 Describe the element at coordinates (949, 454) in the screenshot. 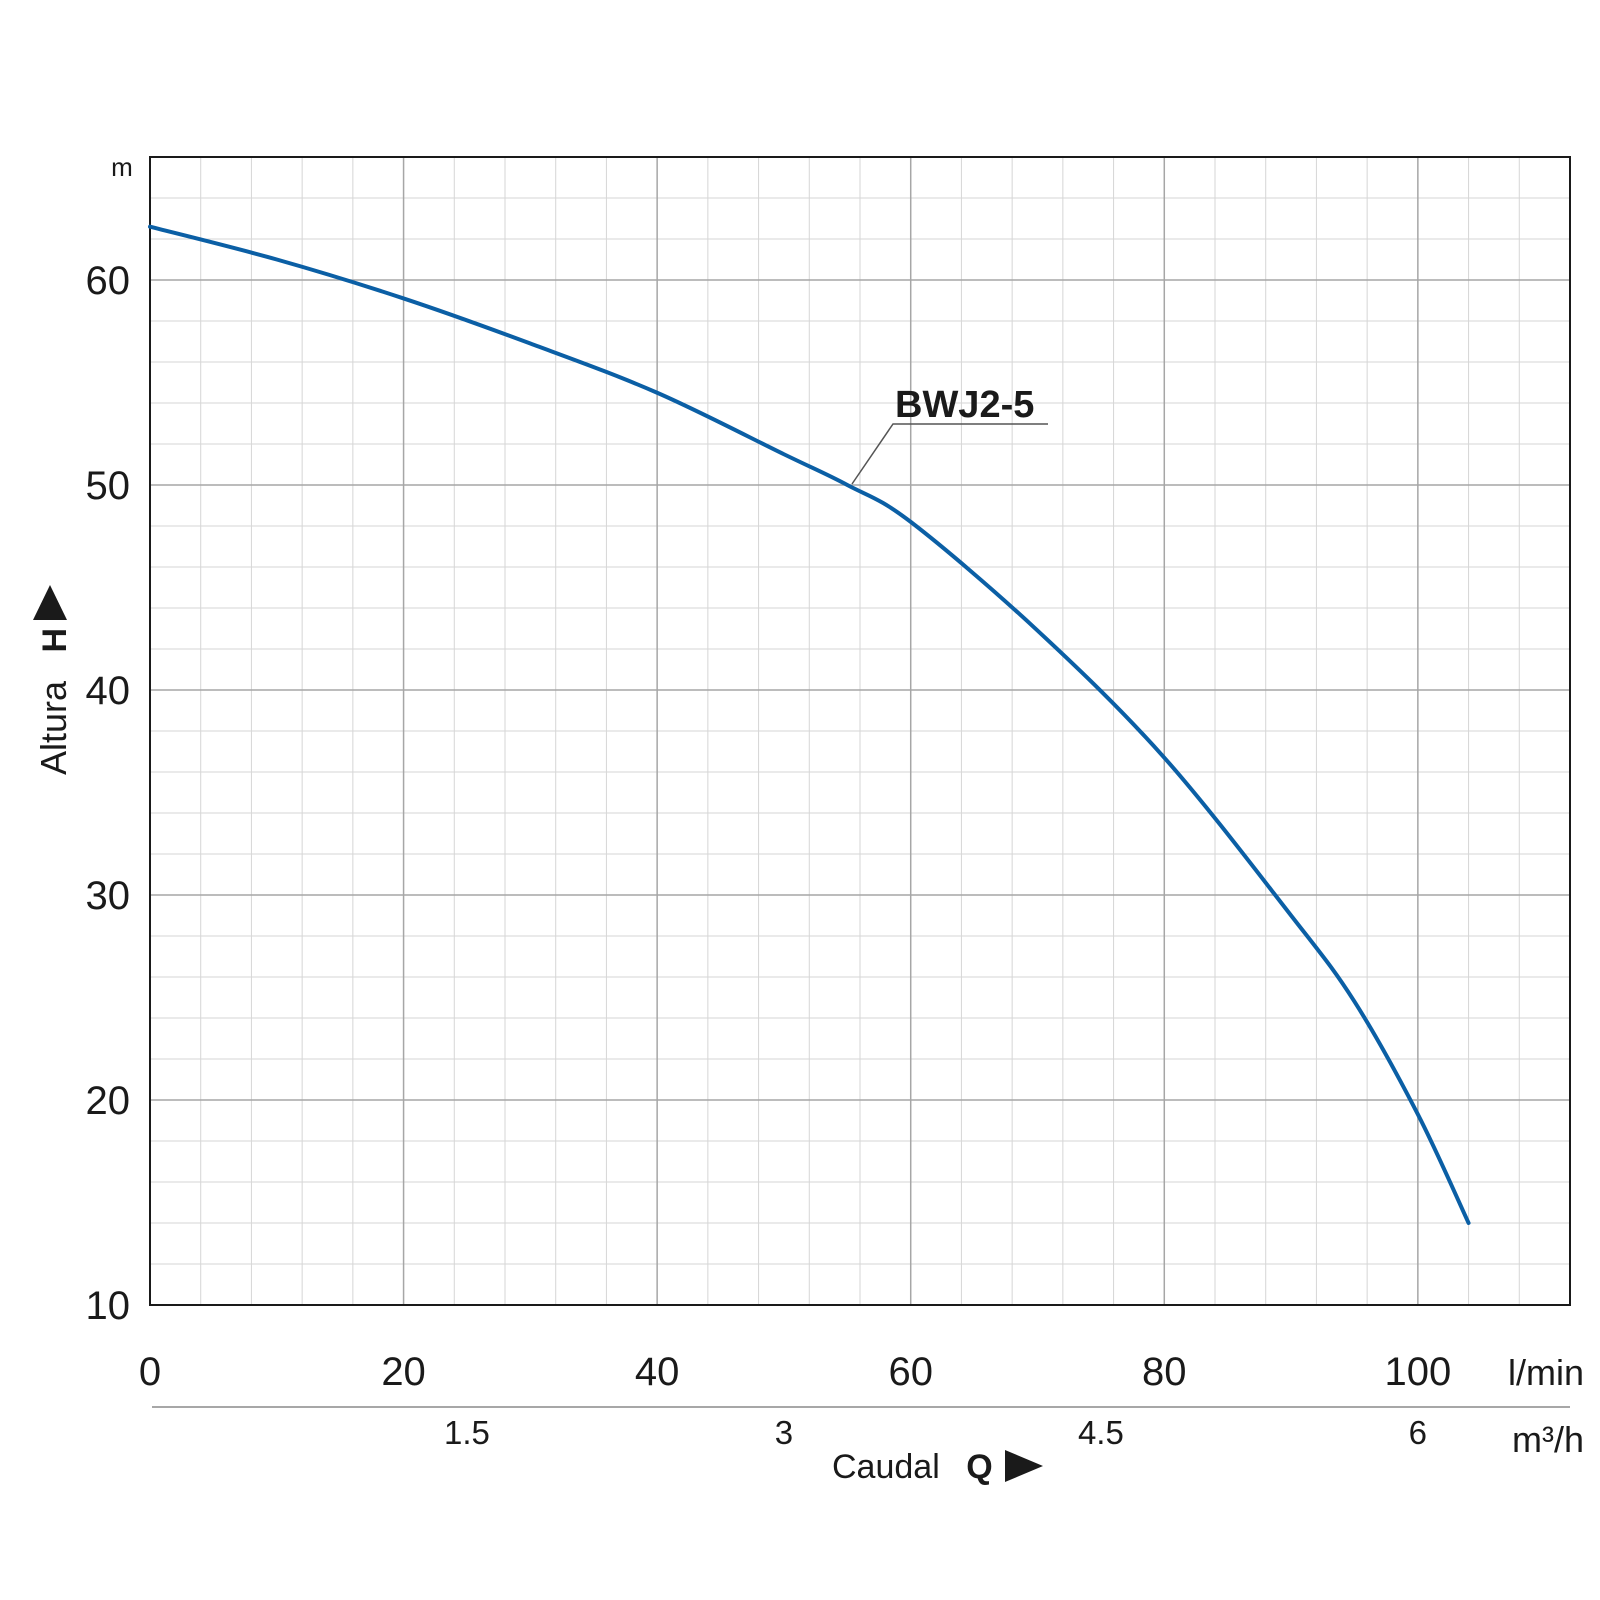

I see `series-label-leader` at that location.